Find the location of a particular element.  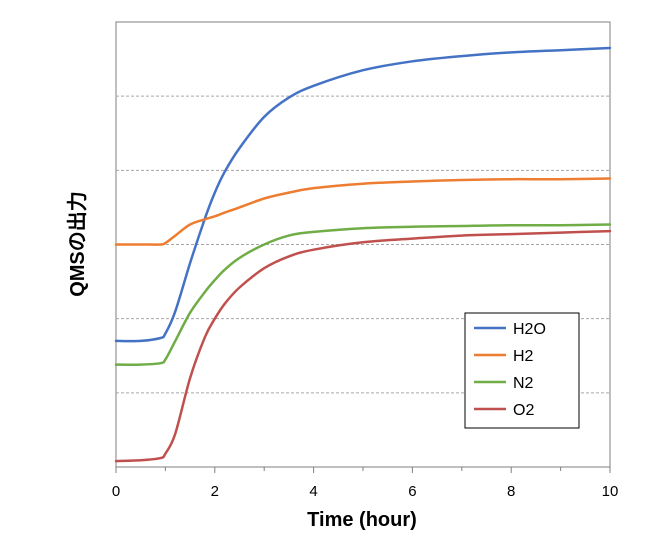

legend: H2O H2 N2 O2 is located at coordinates (522, 370).